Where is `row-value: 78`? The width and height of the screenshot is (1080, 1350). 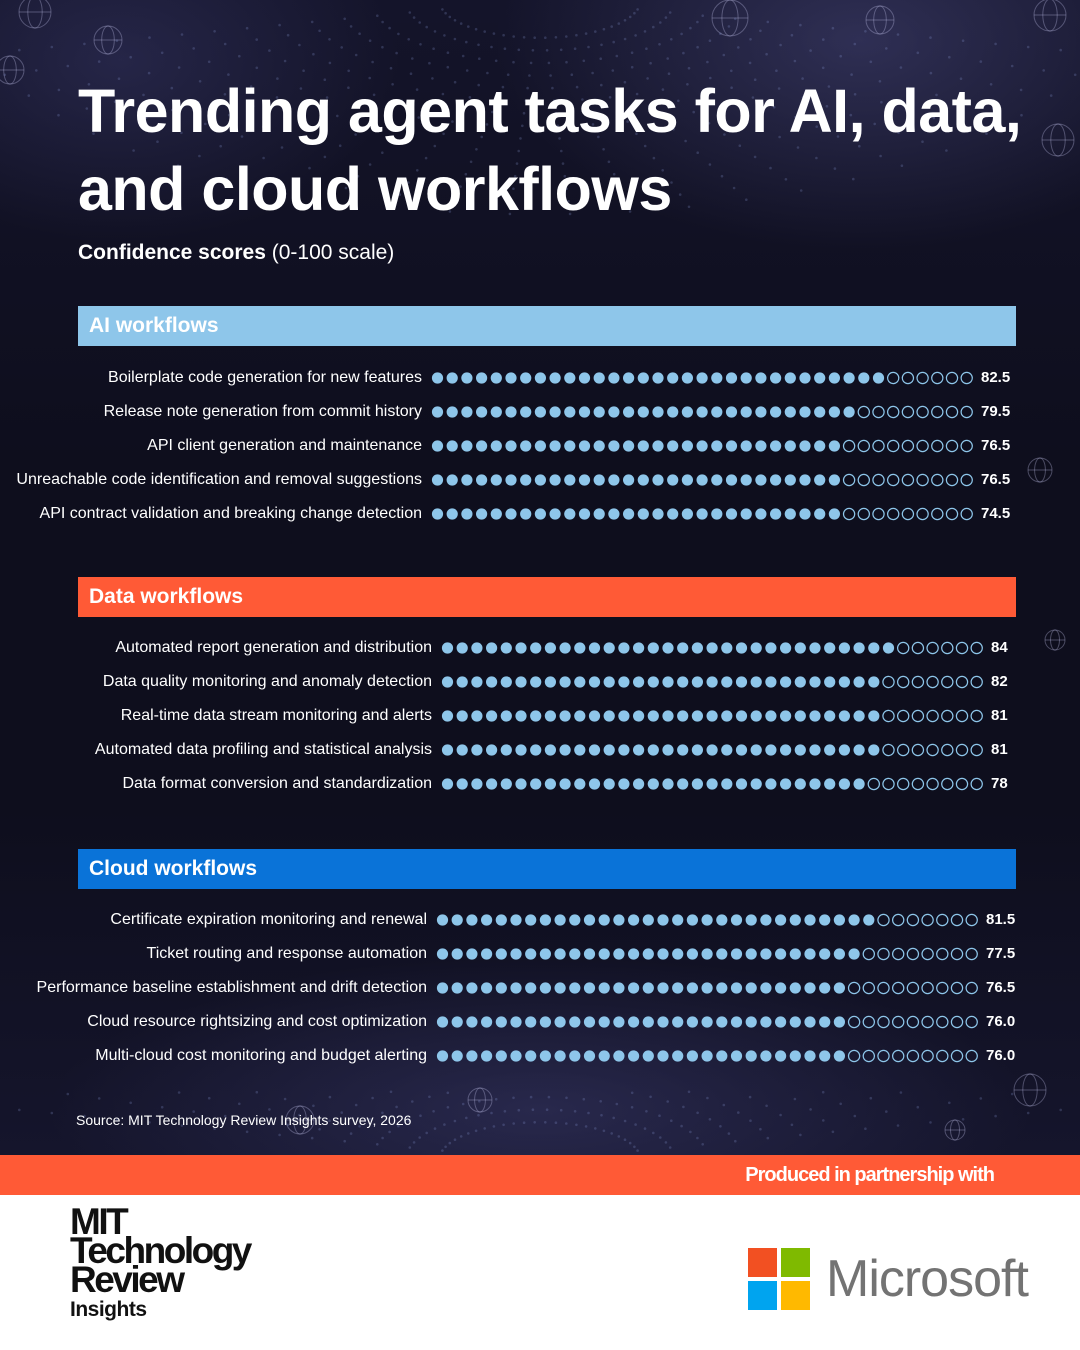 row-value: 78 is located at coordinates (999, 783).